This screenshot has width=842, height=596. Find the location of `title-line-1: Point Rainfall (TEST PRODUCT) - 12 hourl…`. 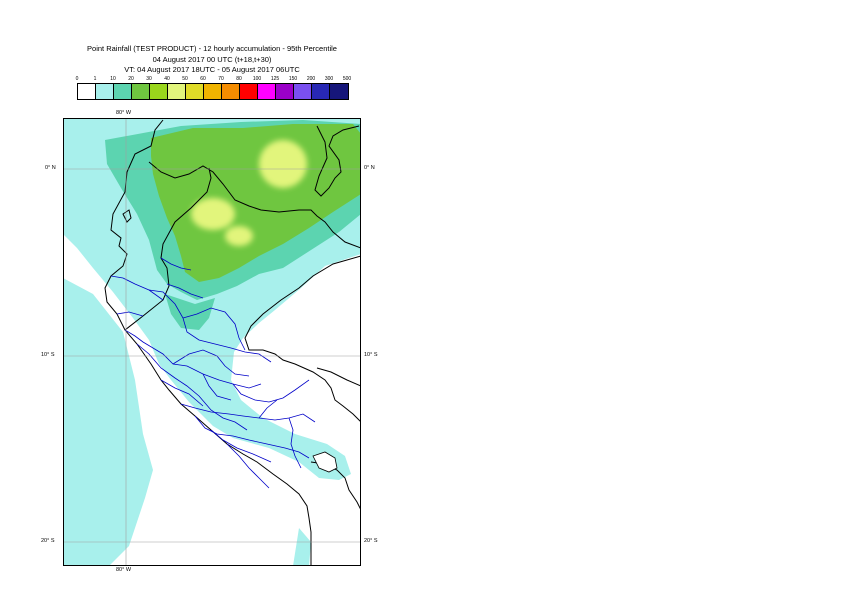

title-line-1: Point Rainfall (TEST PRODUCT) - 12 hourl… is located at coordinates (212, 48).